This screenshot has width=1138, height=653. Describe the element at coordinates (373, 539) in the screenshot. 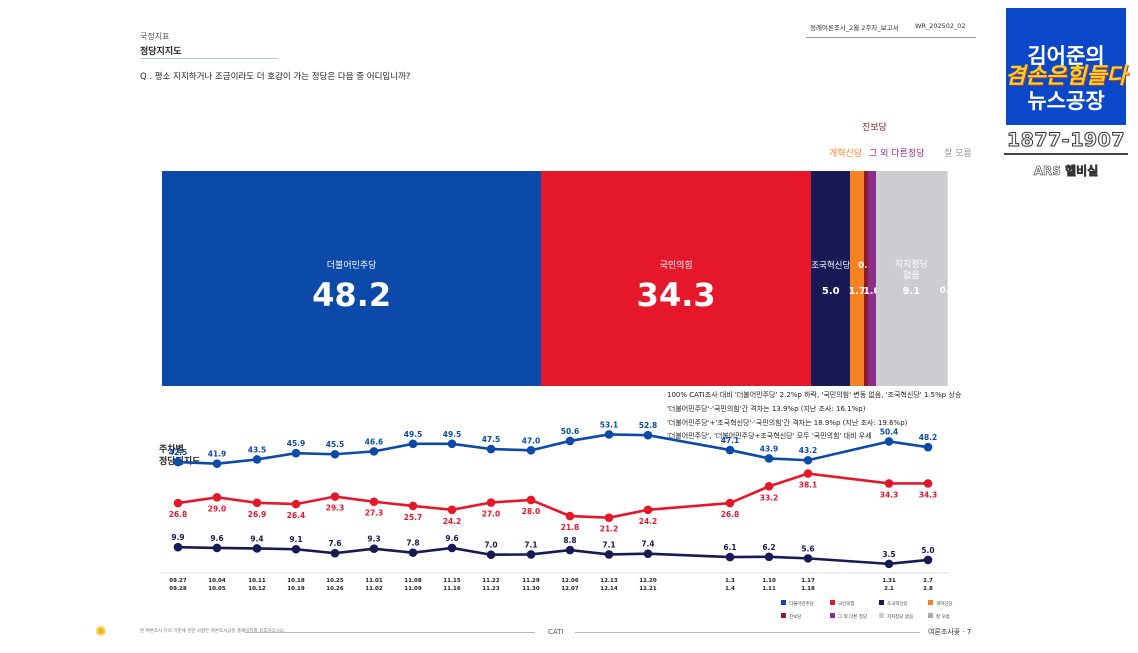

I see `series-2-label-5: 9.3` at that location.